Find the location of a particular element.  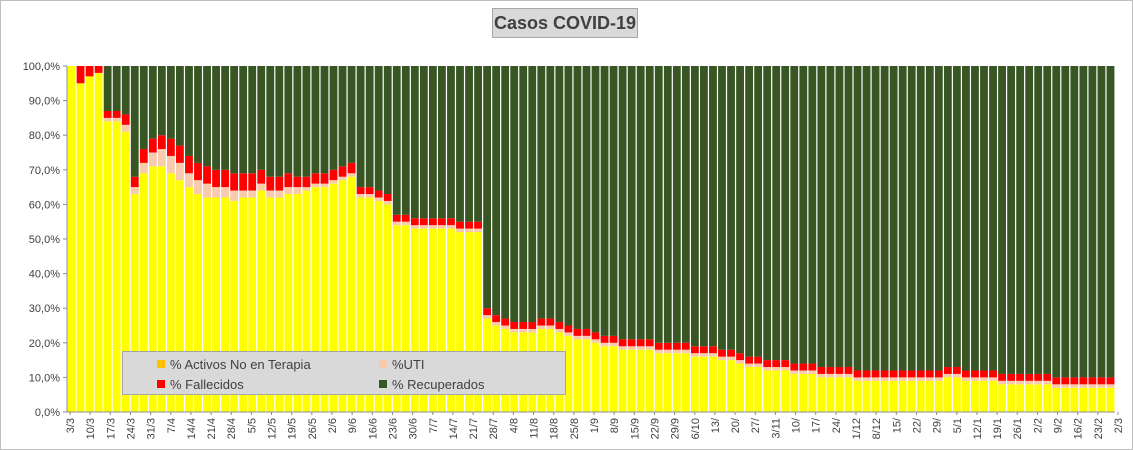

x-tick-label: 5/1 is located at coordinates (958, 425).